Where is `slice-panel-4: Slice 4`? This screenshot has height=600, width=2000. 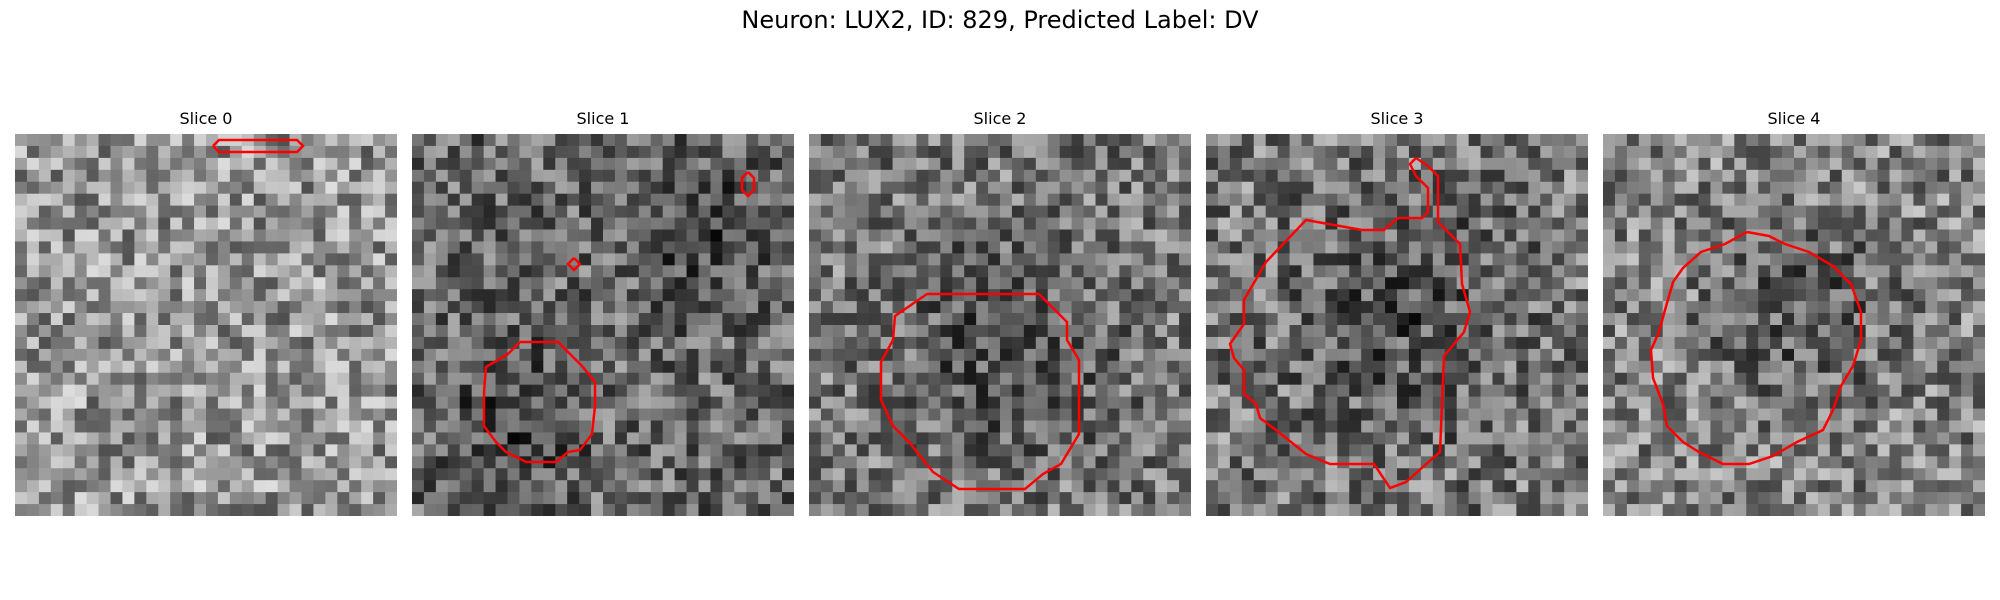
slice-panel-4: Slice 4 is located at coordinates (1794, 312).